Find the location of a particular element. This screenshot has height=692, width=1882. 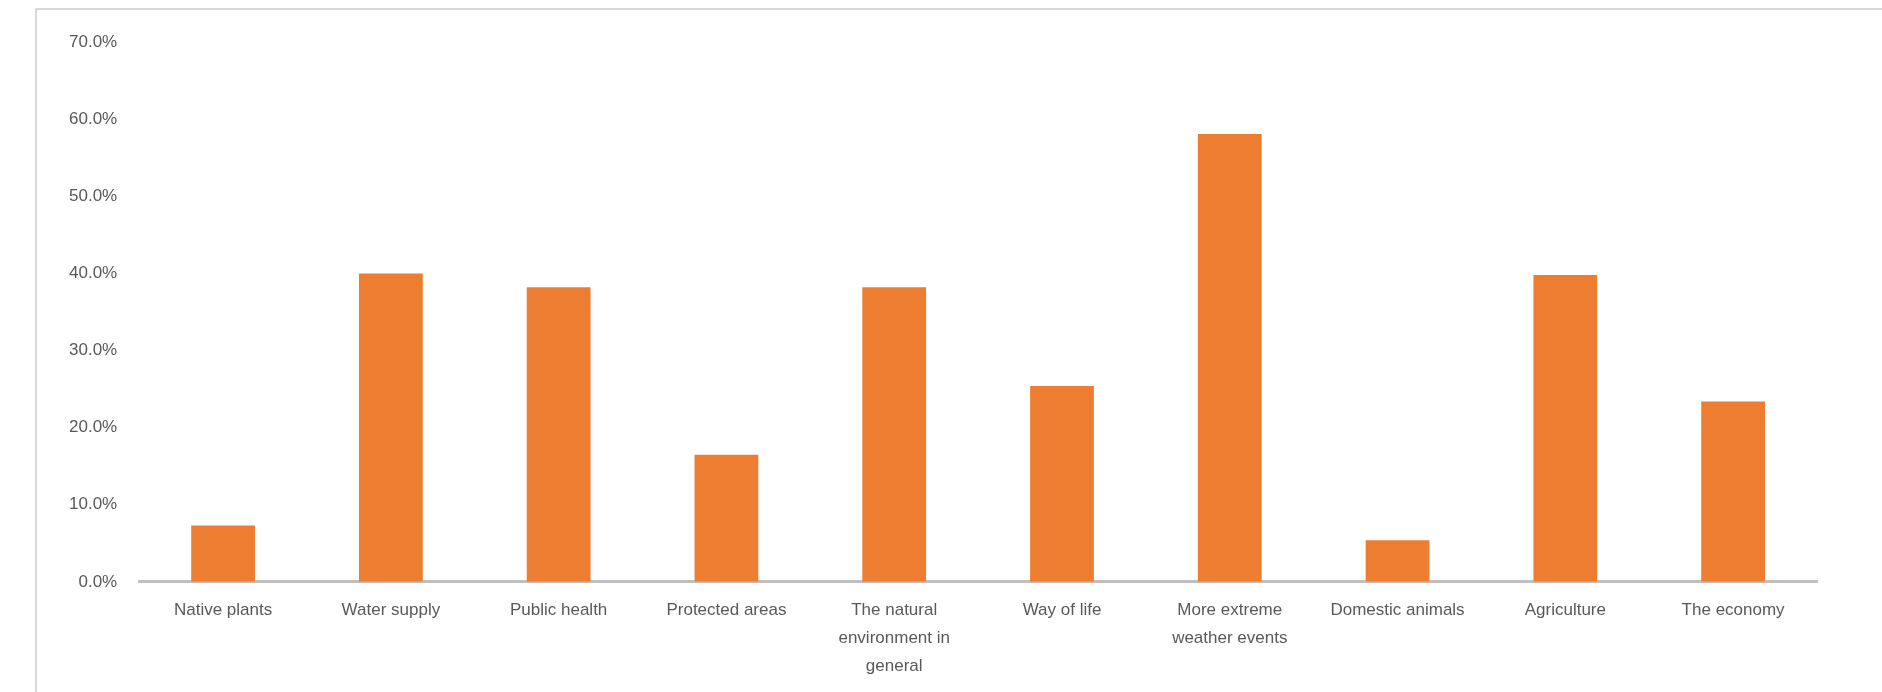

x-tick-label: The natural environment in general is located at coordinates (894, 637).